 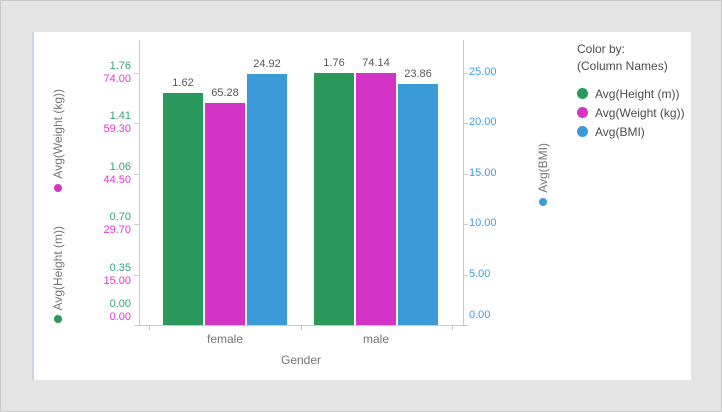 What do you see at coordinates (97, 123) in the screenshot?
I see `left-axis-tick-label: 1.41 59.30` at bounding box center [97, 123].